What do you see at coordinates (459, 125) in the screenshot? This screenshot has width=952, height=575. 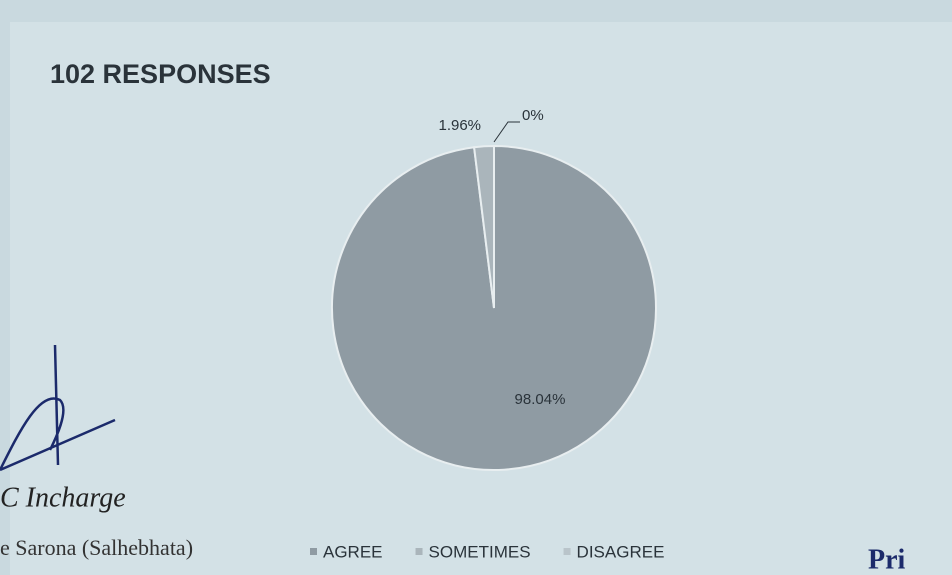 I see `data-label: 1.96%` at bounding box center [459, 125].